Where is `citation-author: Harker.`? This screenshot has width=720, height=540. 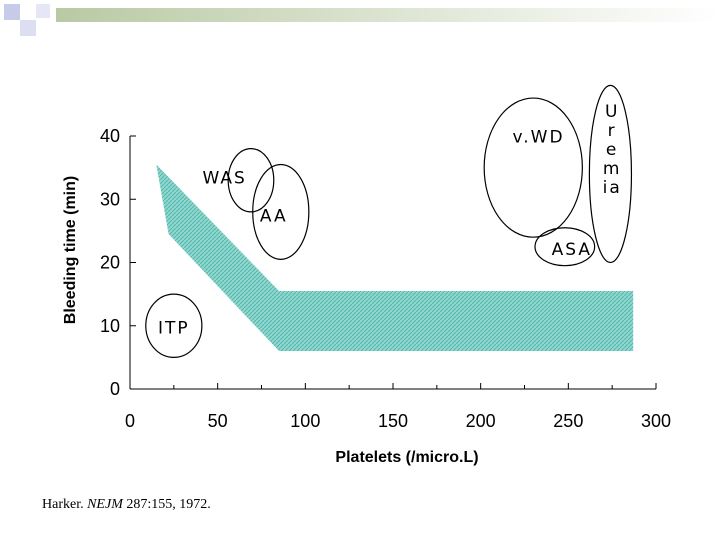
citation-author: Harker. is located at coordinates (63, 504).